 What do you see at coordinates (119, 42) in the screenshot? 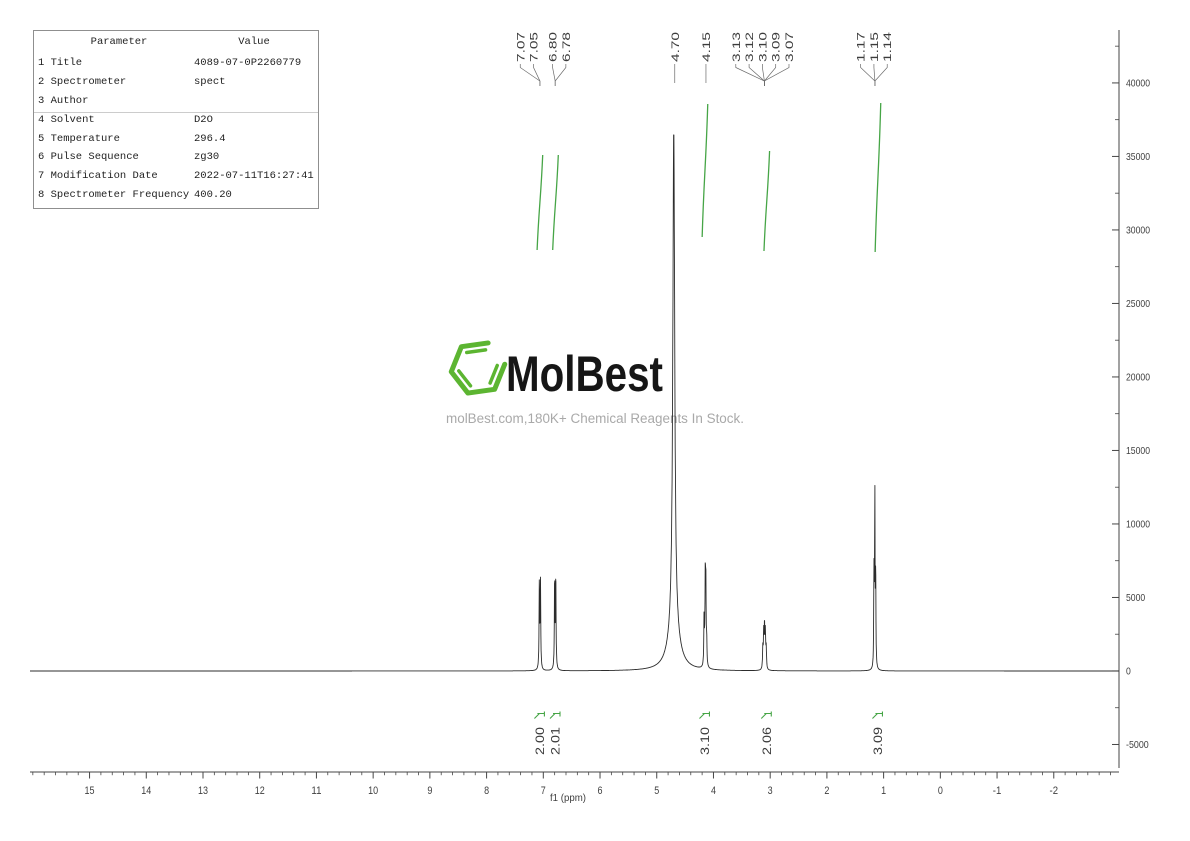
I see `parameter-column-header: Parameter` at bounding box center [119, 42].